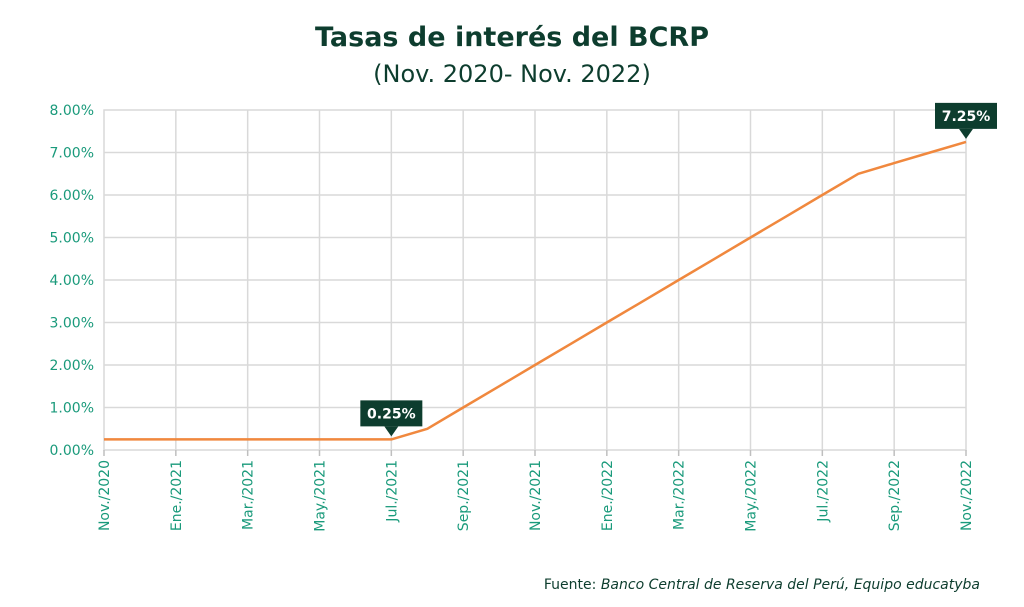 This screenshot has width=1024, height=607. I want to click on x-tick-label: Jul./2022, so click(823, 491).